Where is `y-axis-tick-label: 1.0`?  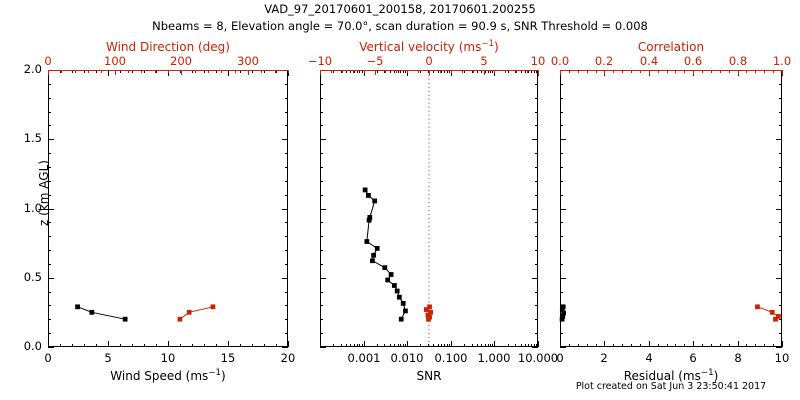 y-axis-tick-label: 1.0 is located at coordinates (32, 208).